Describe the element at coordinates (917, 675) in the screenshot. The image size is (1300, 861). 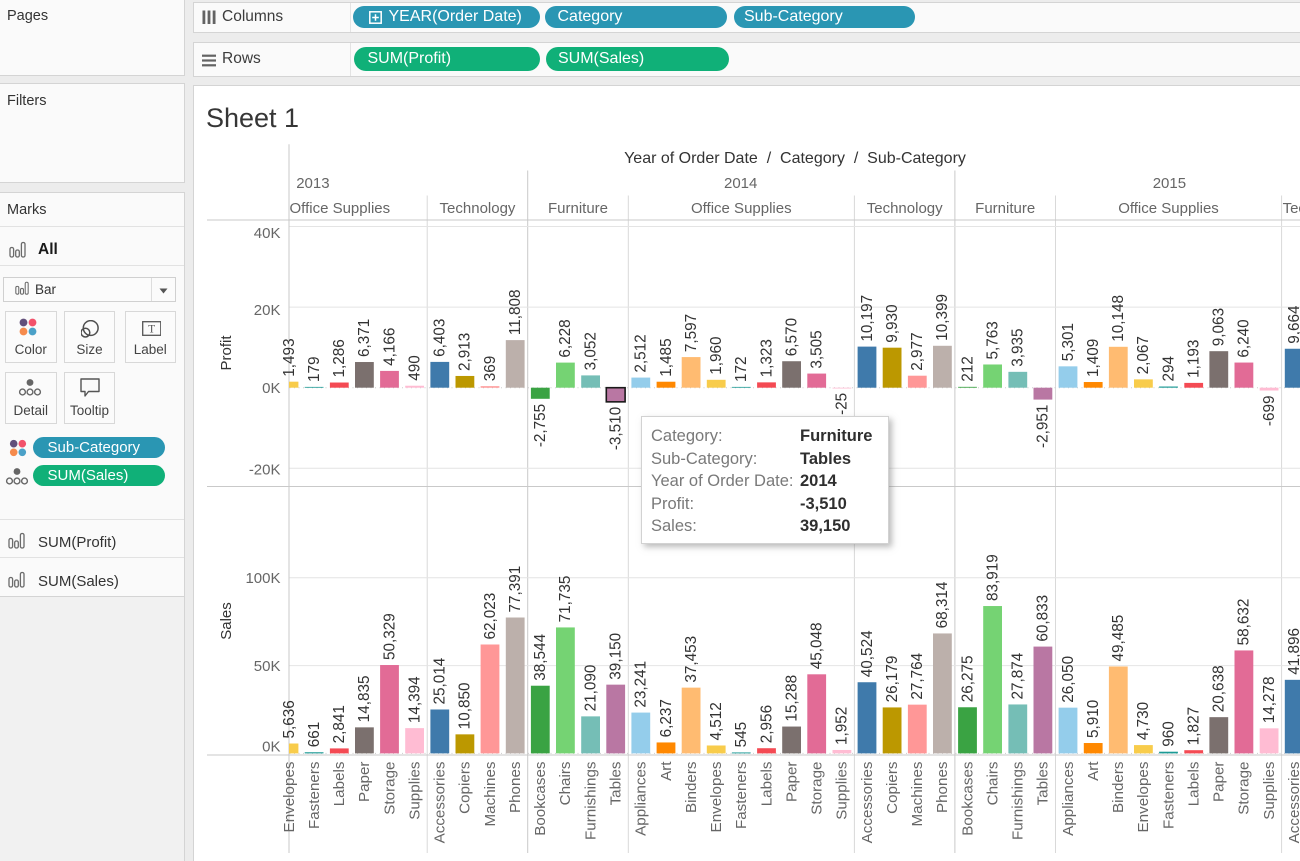
I see `svg-text: 27,764` at that location.